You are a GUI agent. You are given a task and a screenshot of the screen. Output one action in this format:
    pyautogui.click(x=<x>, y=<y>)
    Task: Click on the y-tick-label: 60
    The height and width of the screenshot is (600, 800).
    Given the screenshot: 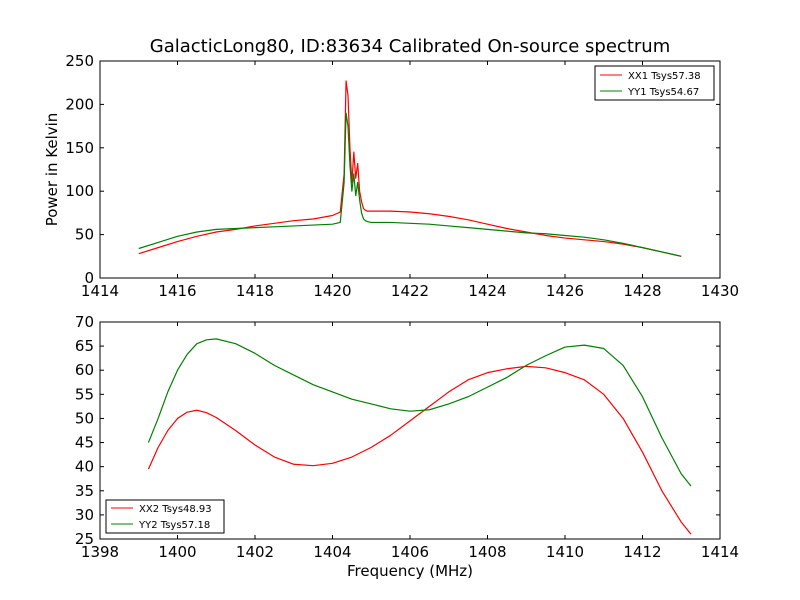 What is the action you would take?
    pyautogui.click(x=84, y=370)
    